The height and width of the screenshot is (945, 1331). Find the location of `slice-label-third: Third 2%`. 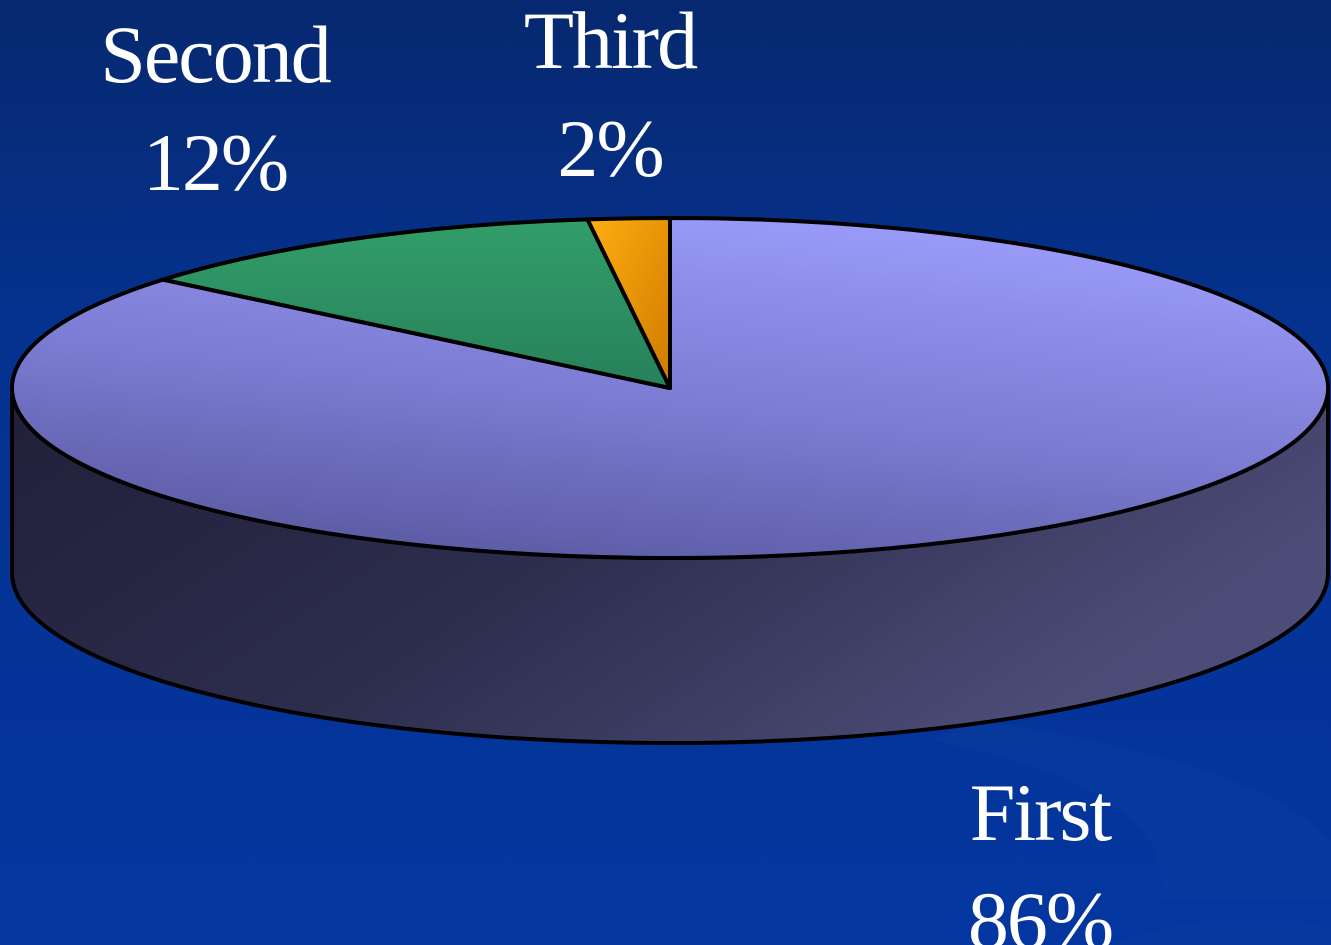

slice-label-third: Third 2% is located at coordinates (610, 95).